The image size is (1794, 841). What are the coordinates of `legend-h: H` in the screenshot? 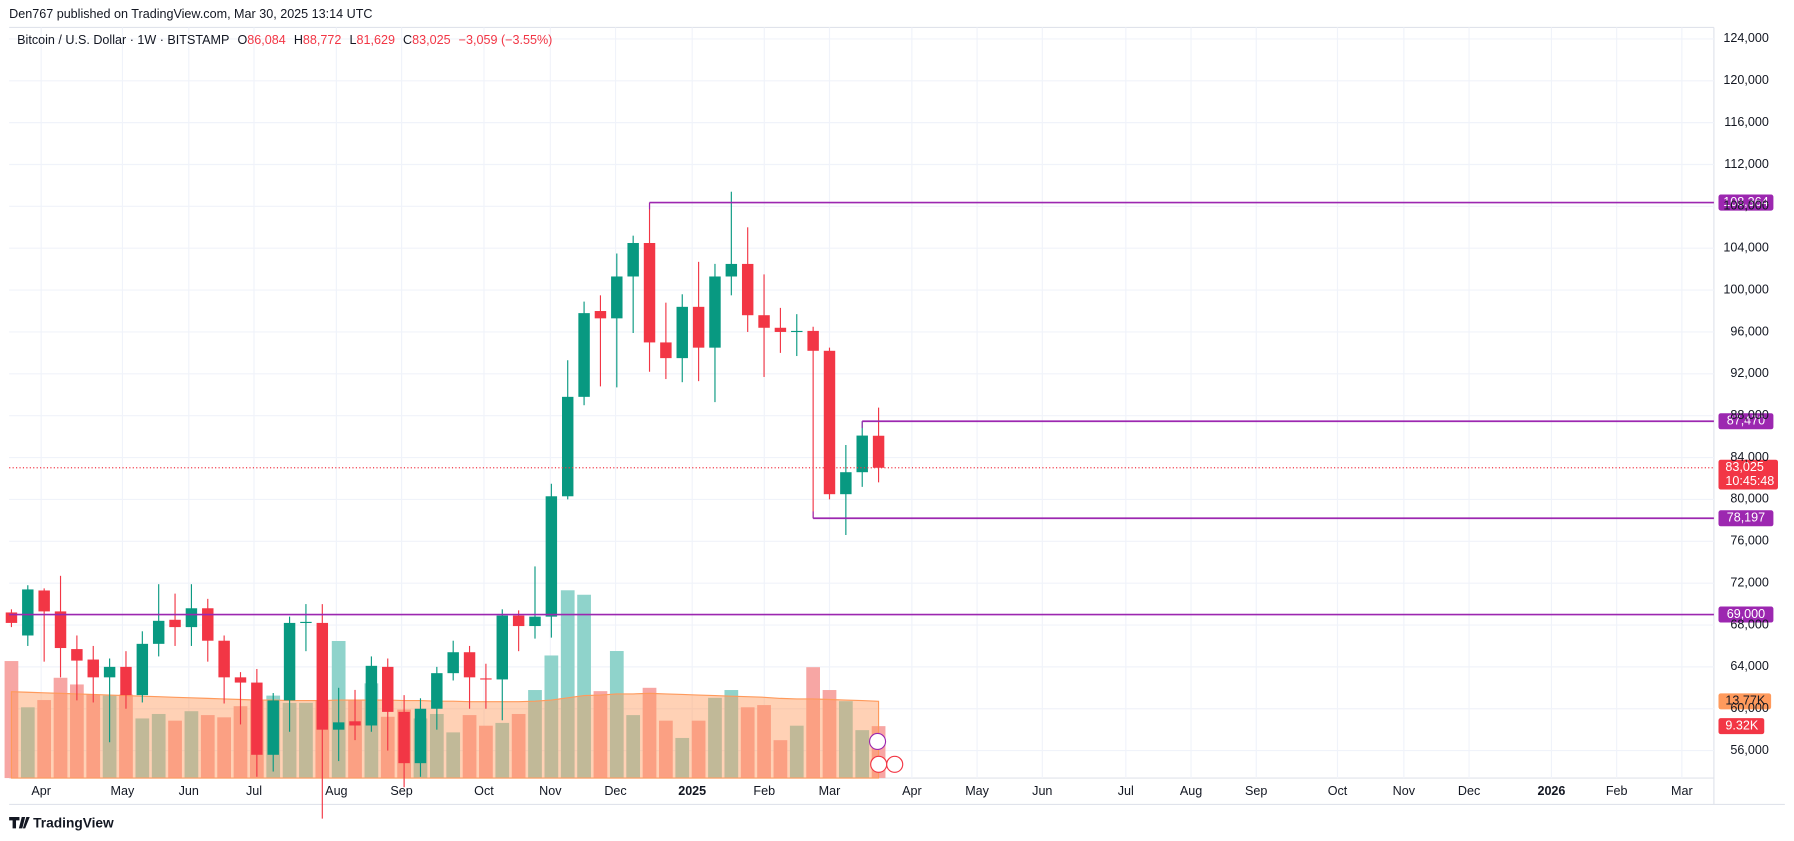 It's located at (298, 41).